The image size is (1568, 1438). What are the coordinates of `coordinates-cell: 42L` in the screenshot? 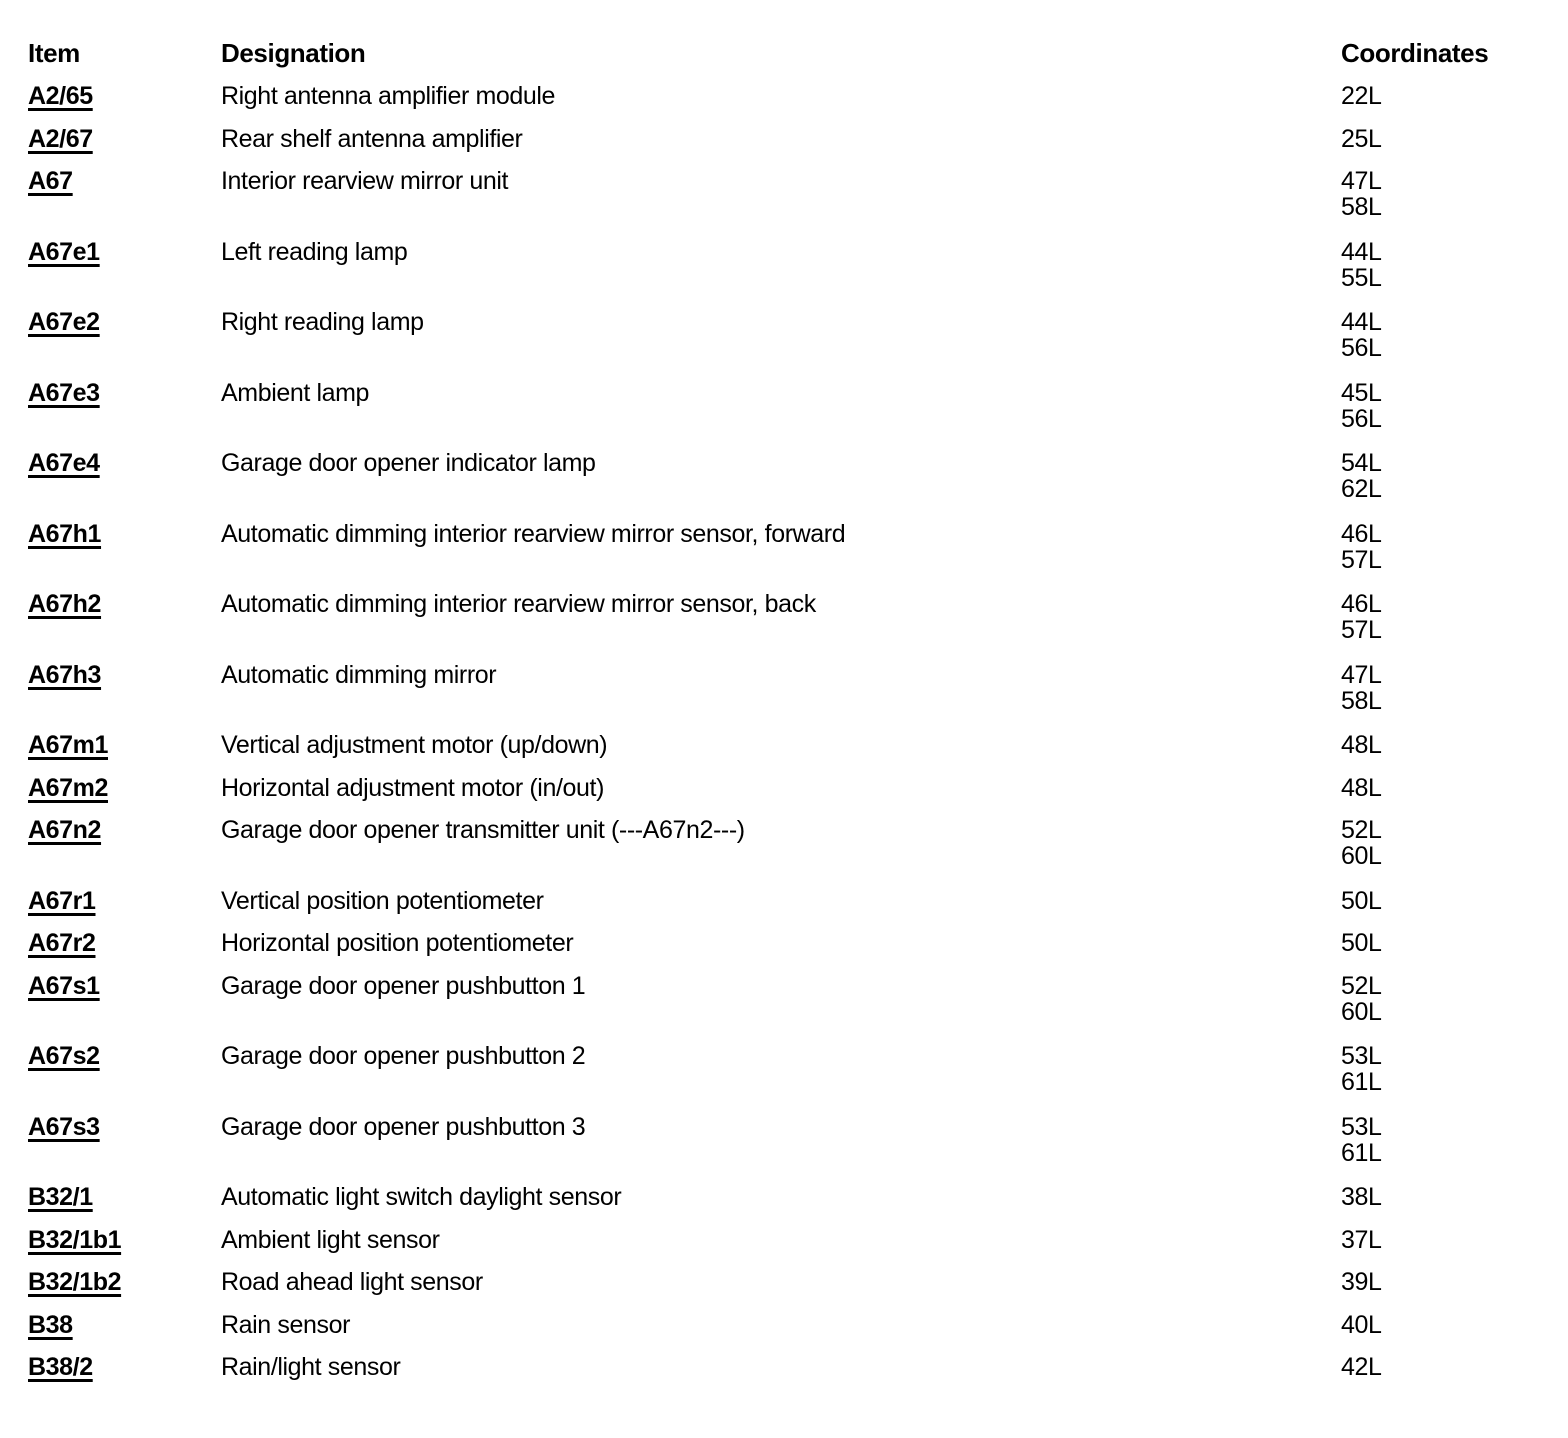 It's located at (1454, 1367).